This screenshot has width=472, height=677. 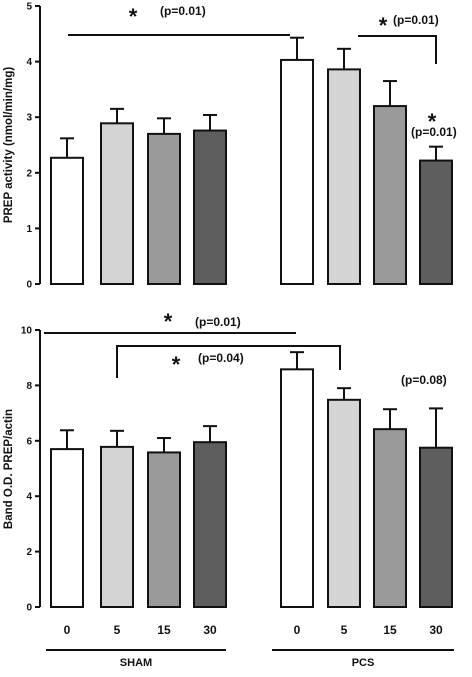 What do you see at coordinates (9, 469) in the screenshot?
I see `bottom-y-axis-label: Band O.D. PREP/actin` at bounding box center [9, 469].